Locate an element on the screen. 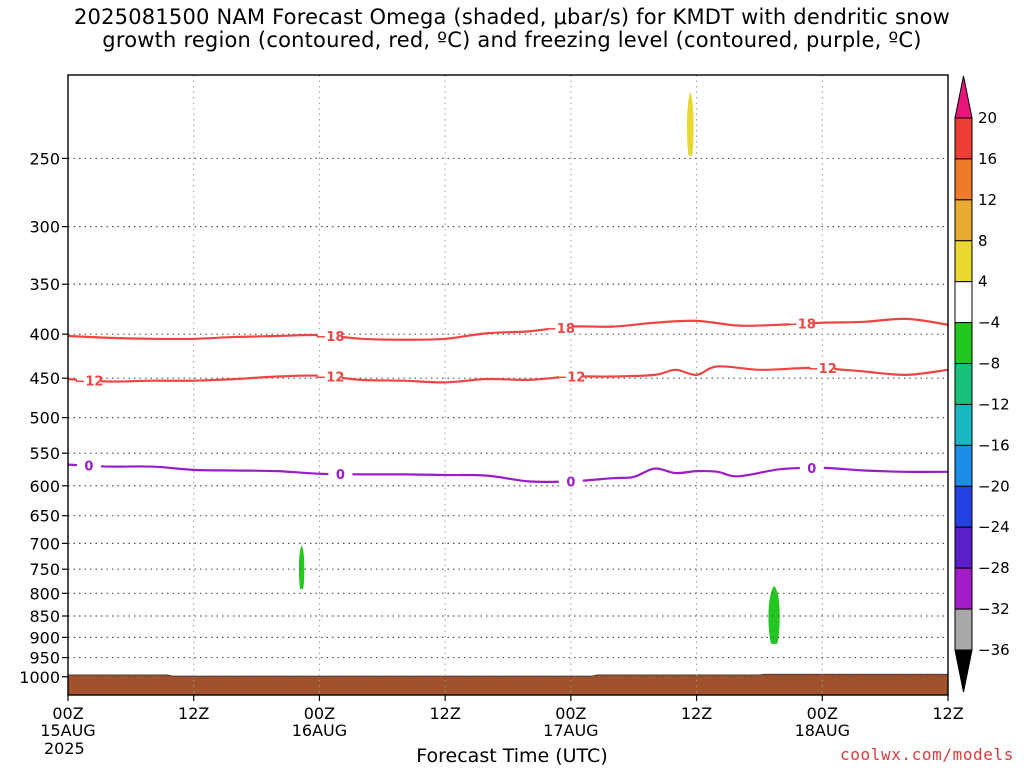 This screenshot has width=1024, height=768. contour-label--12-1: −12 is located at coordinates (329, 378).